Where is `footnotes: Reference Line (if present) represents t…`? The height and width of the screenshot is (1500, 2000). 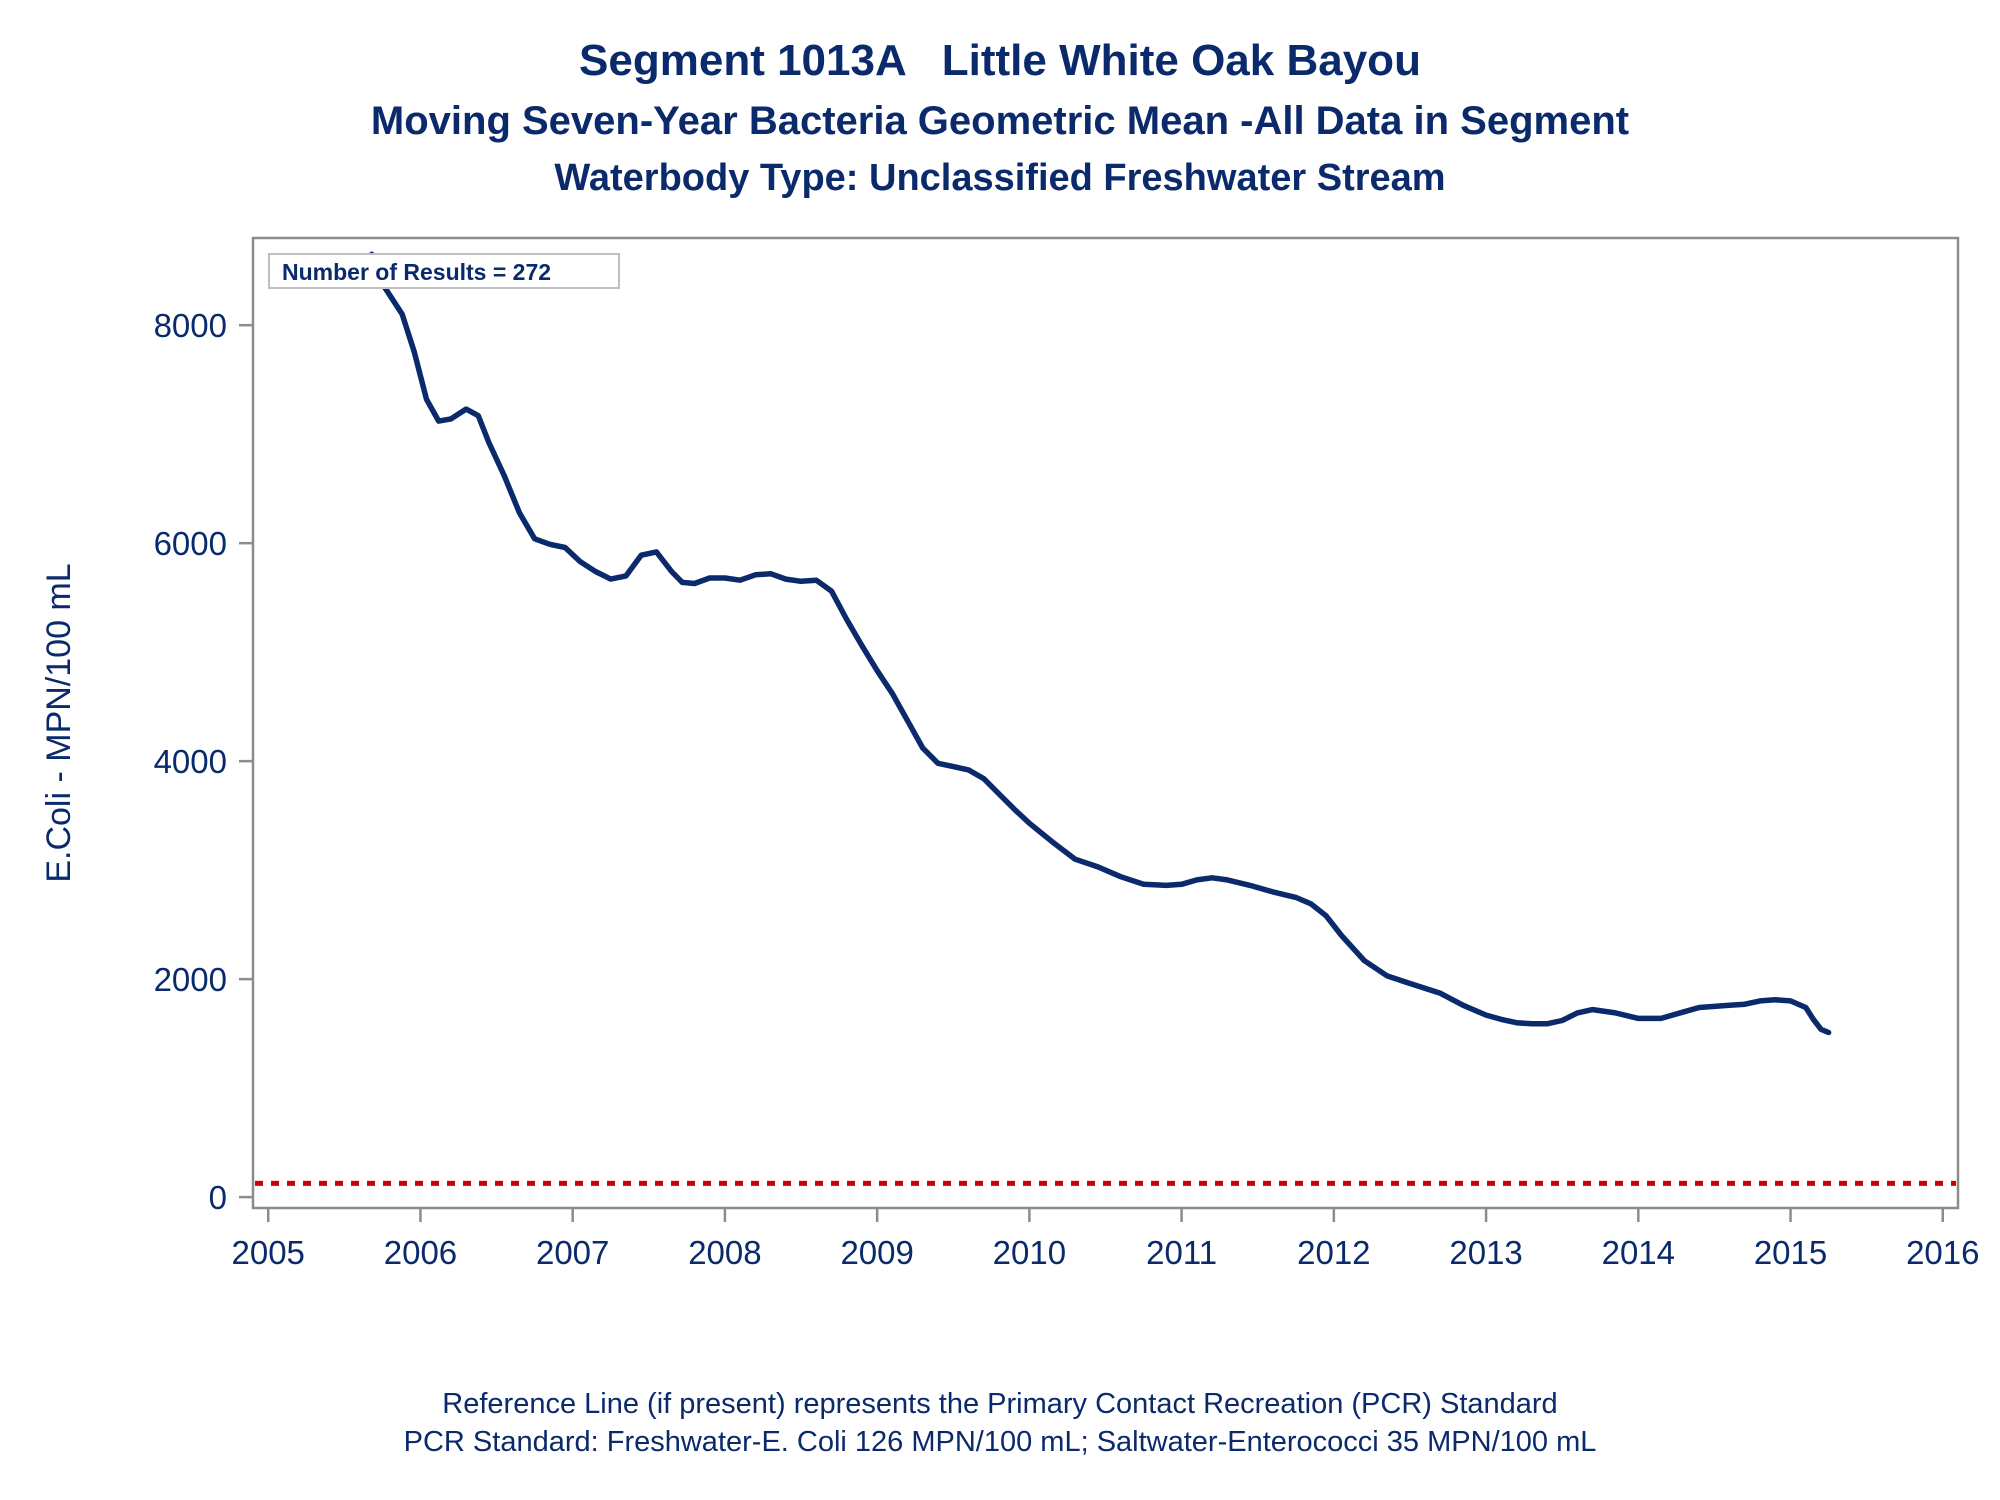
footnotes: Reference Line (if present) represents t… is located at coordinates (1000, 1423).